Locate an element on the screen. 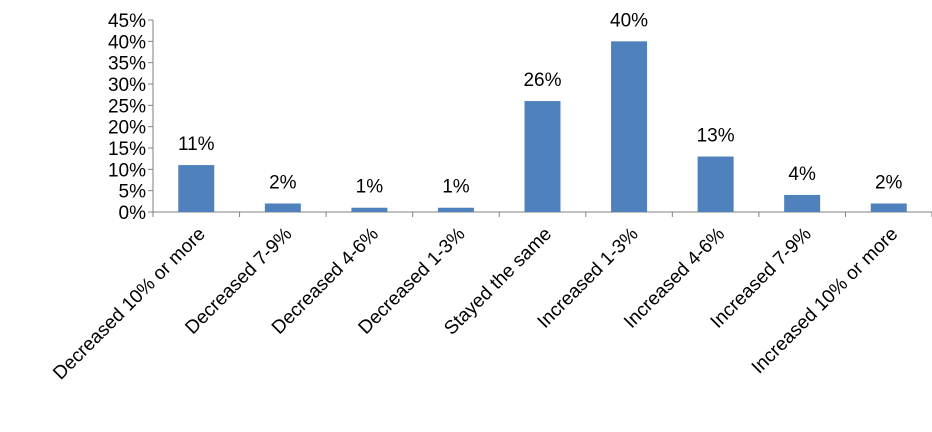  data-label: 13% is located at coordinates (716, 136).